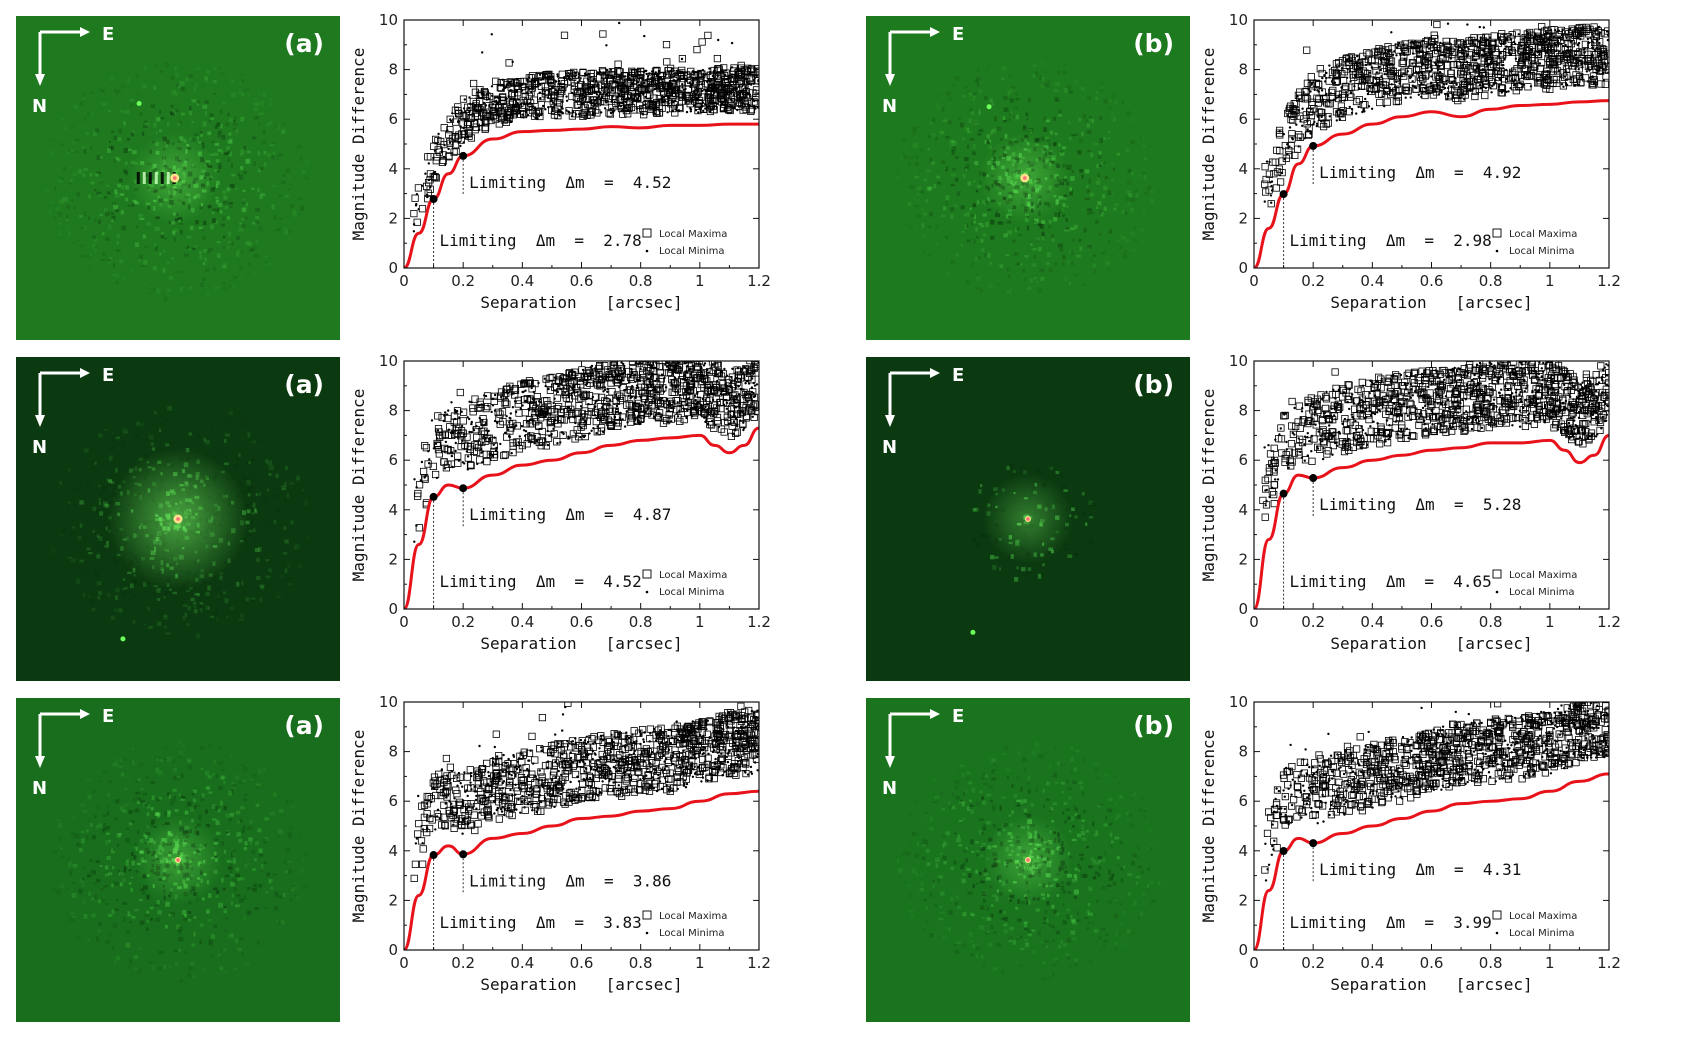 This screenshot has width=1691, height=1038. I want to click on speckle-image-canvas: EN(a), so click(178, 178).